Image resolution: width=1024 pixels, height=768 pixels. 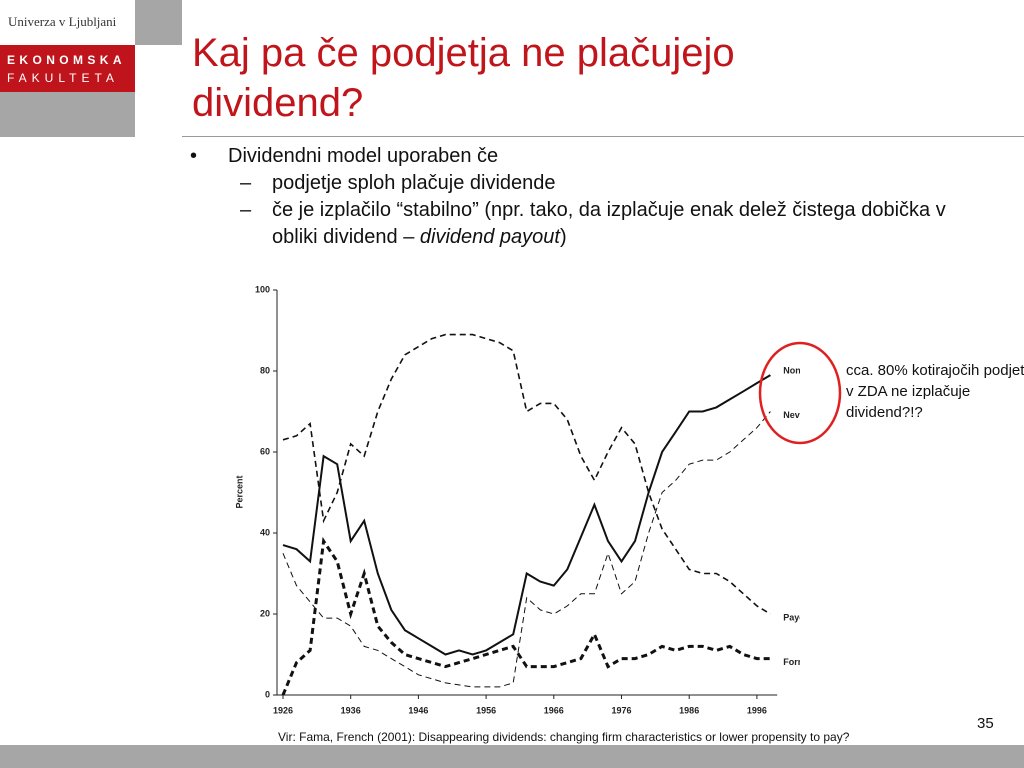 What do you see at coordinates (791, 415) in the screenshot?
I see `series-label: Never Paid` at bounding box center [791, 415].